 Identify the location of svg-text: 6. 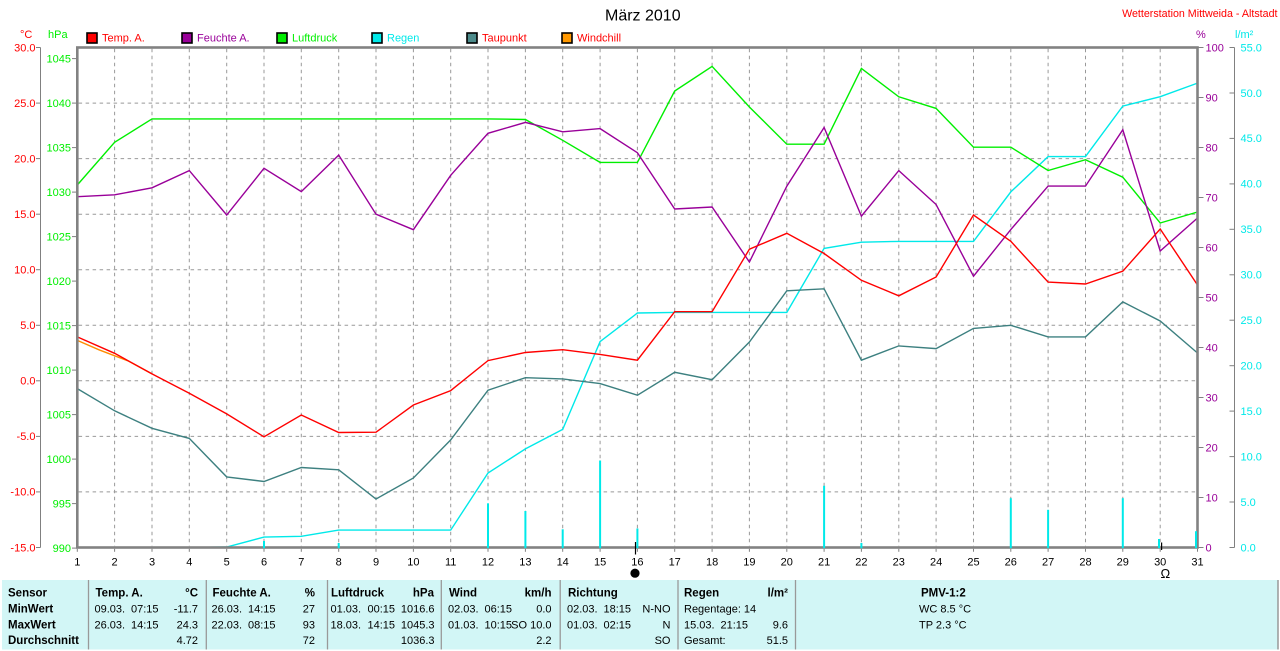
(264, 563).